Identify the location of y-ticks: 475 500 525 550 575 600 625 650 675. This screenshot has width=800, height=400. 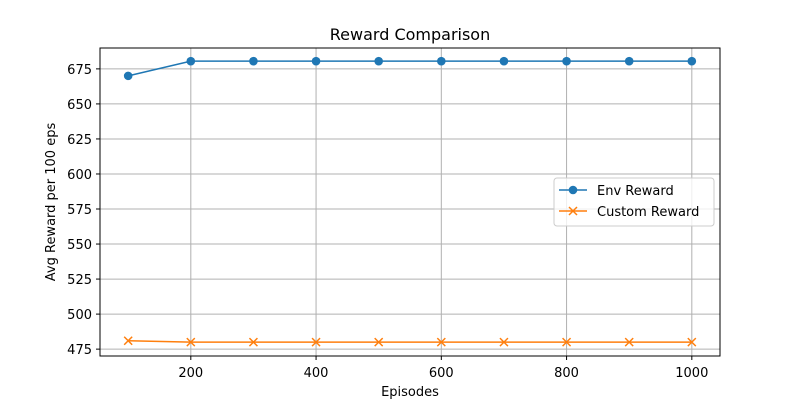
(83, 210).